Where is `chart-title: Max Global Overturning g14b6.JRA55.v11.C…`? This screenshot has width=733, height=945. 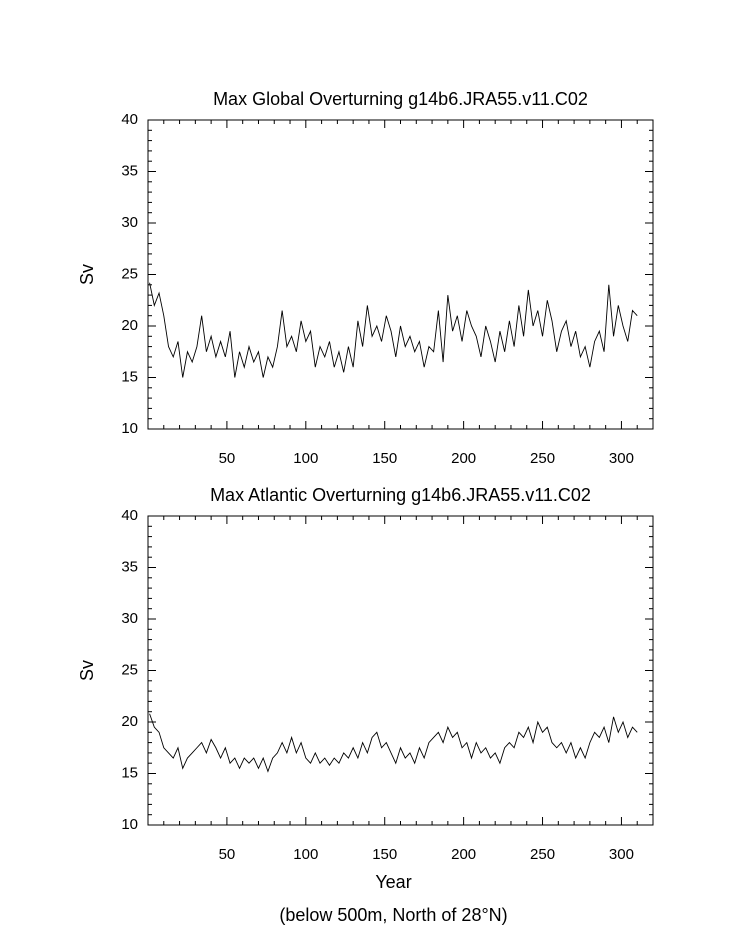 chart-title: Max Global Overturning g14b6.JRA55.v11.C… is located at coordinates (400, 99).